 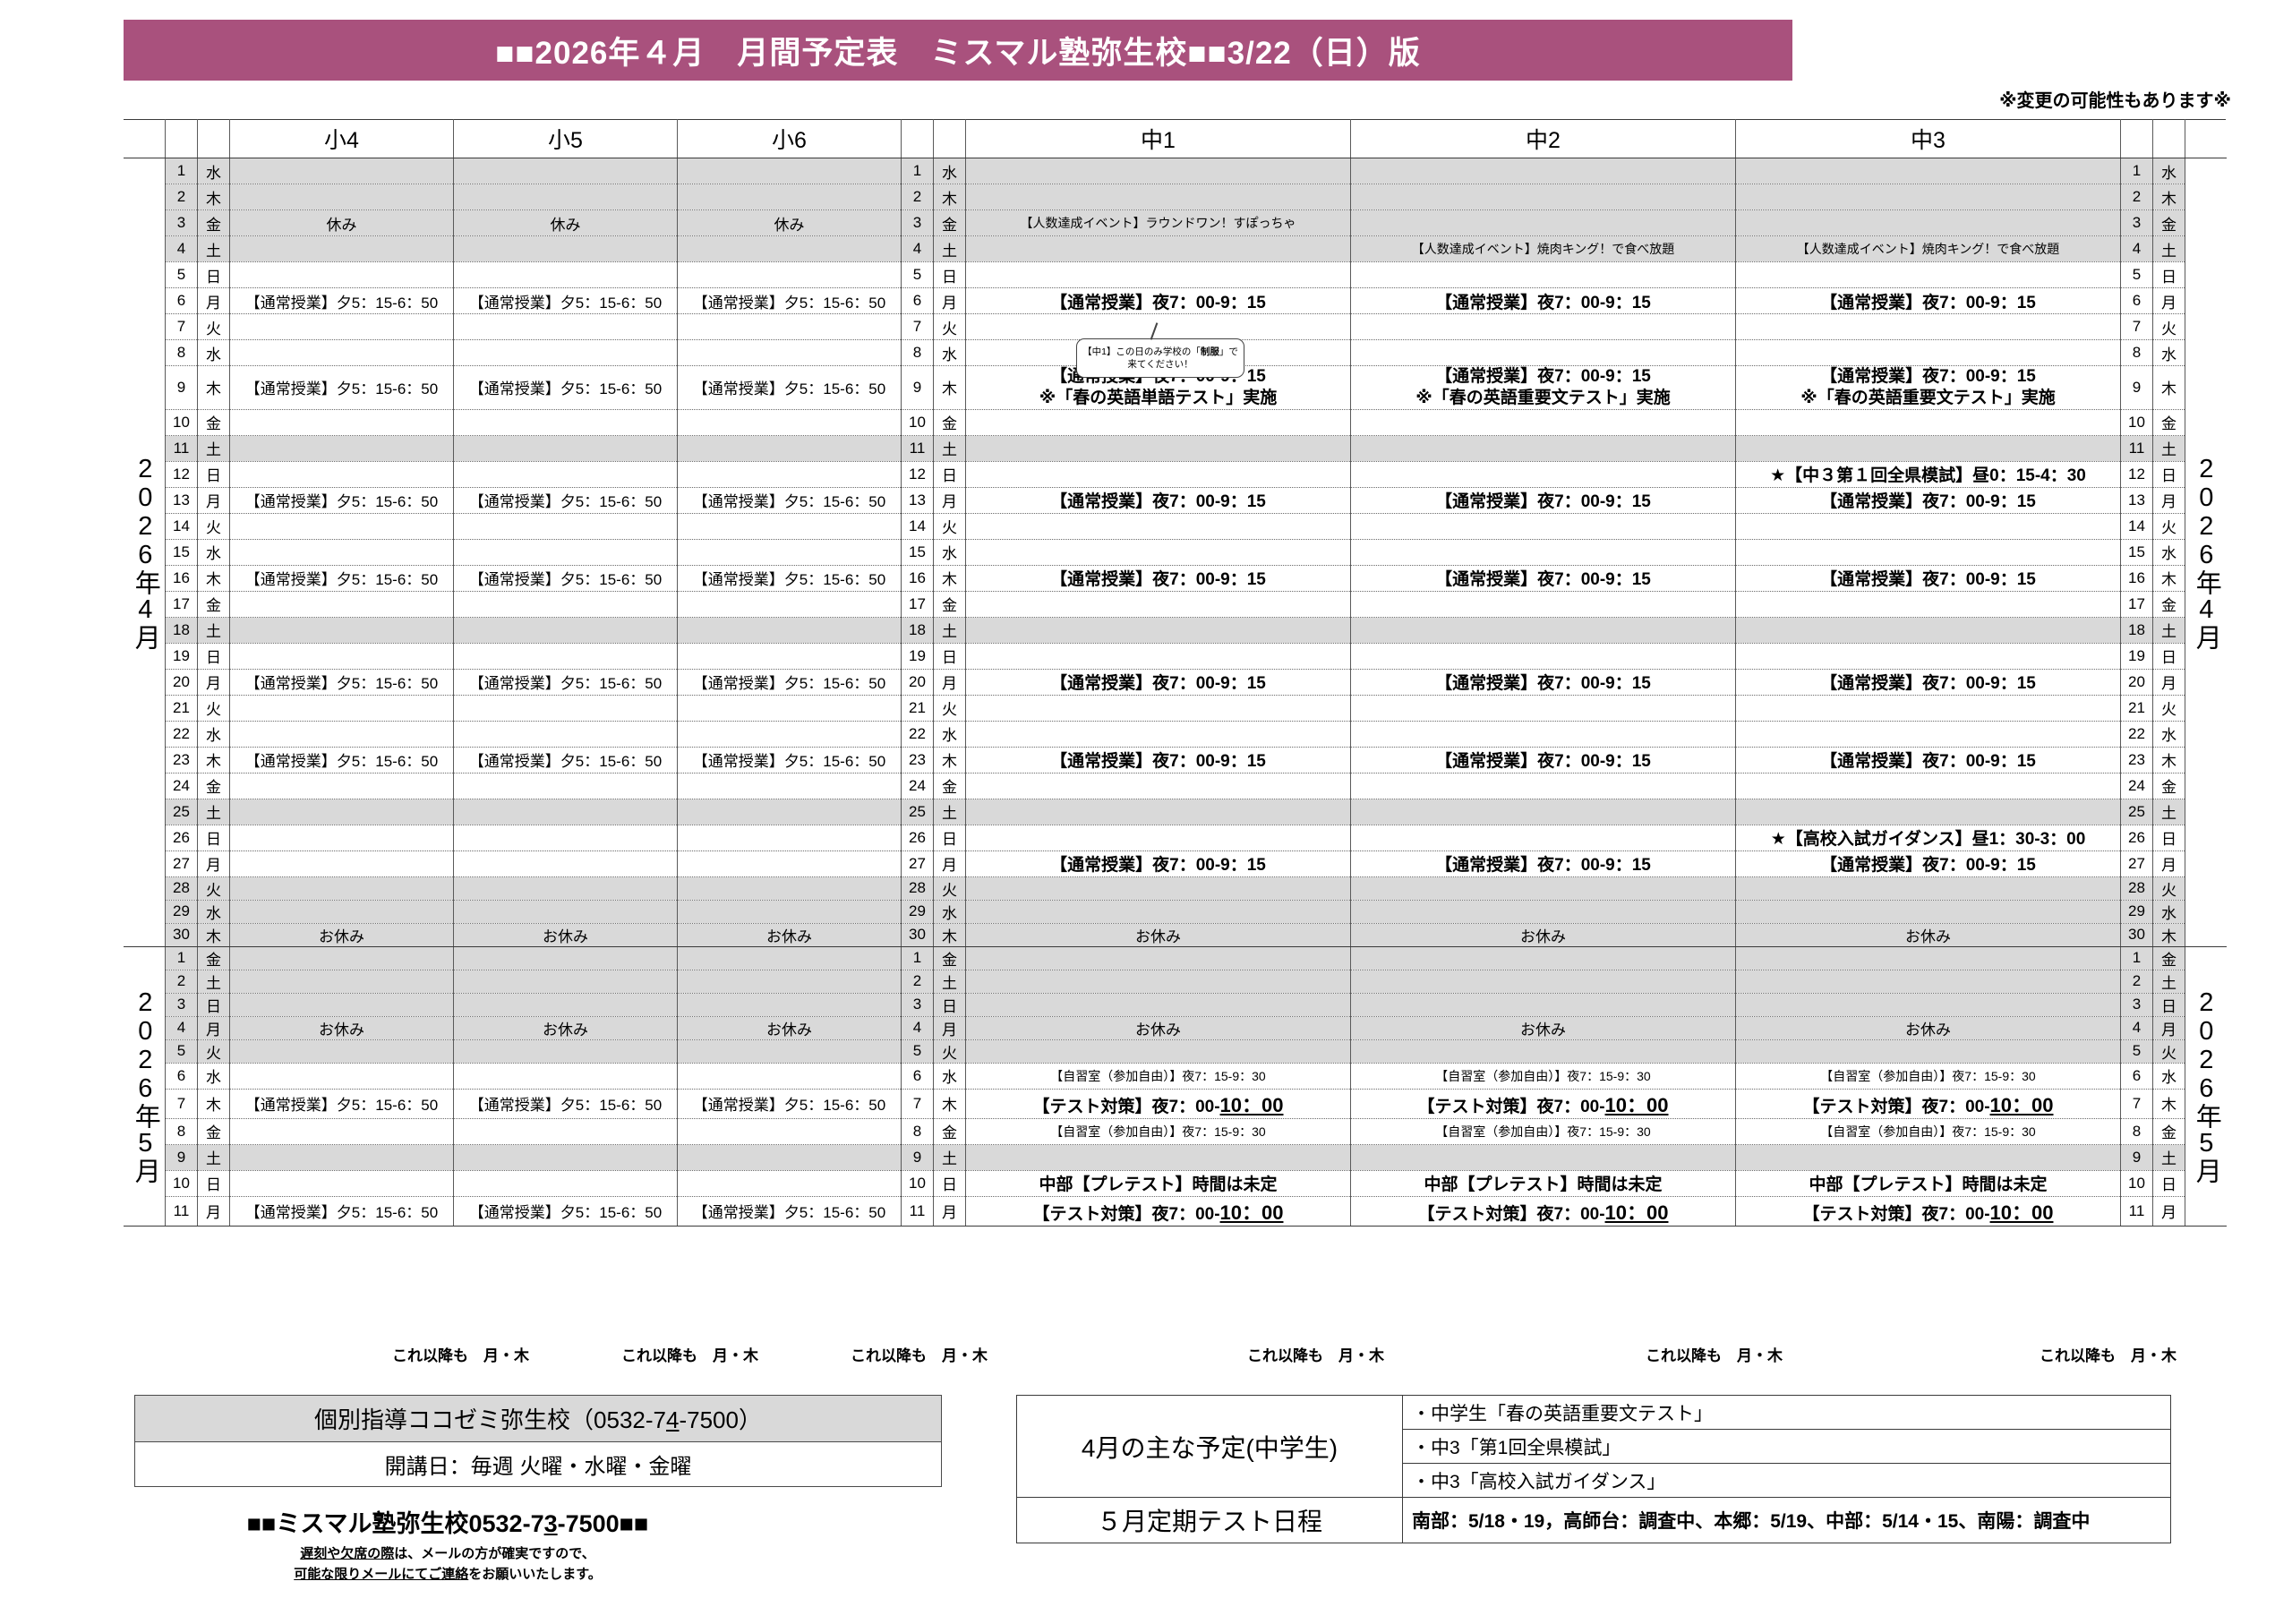 I want to click on table-row: 25 土 25 土 25 土, so click(x=1175, y=811).